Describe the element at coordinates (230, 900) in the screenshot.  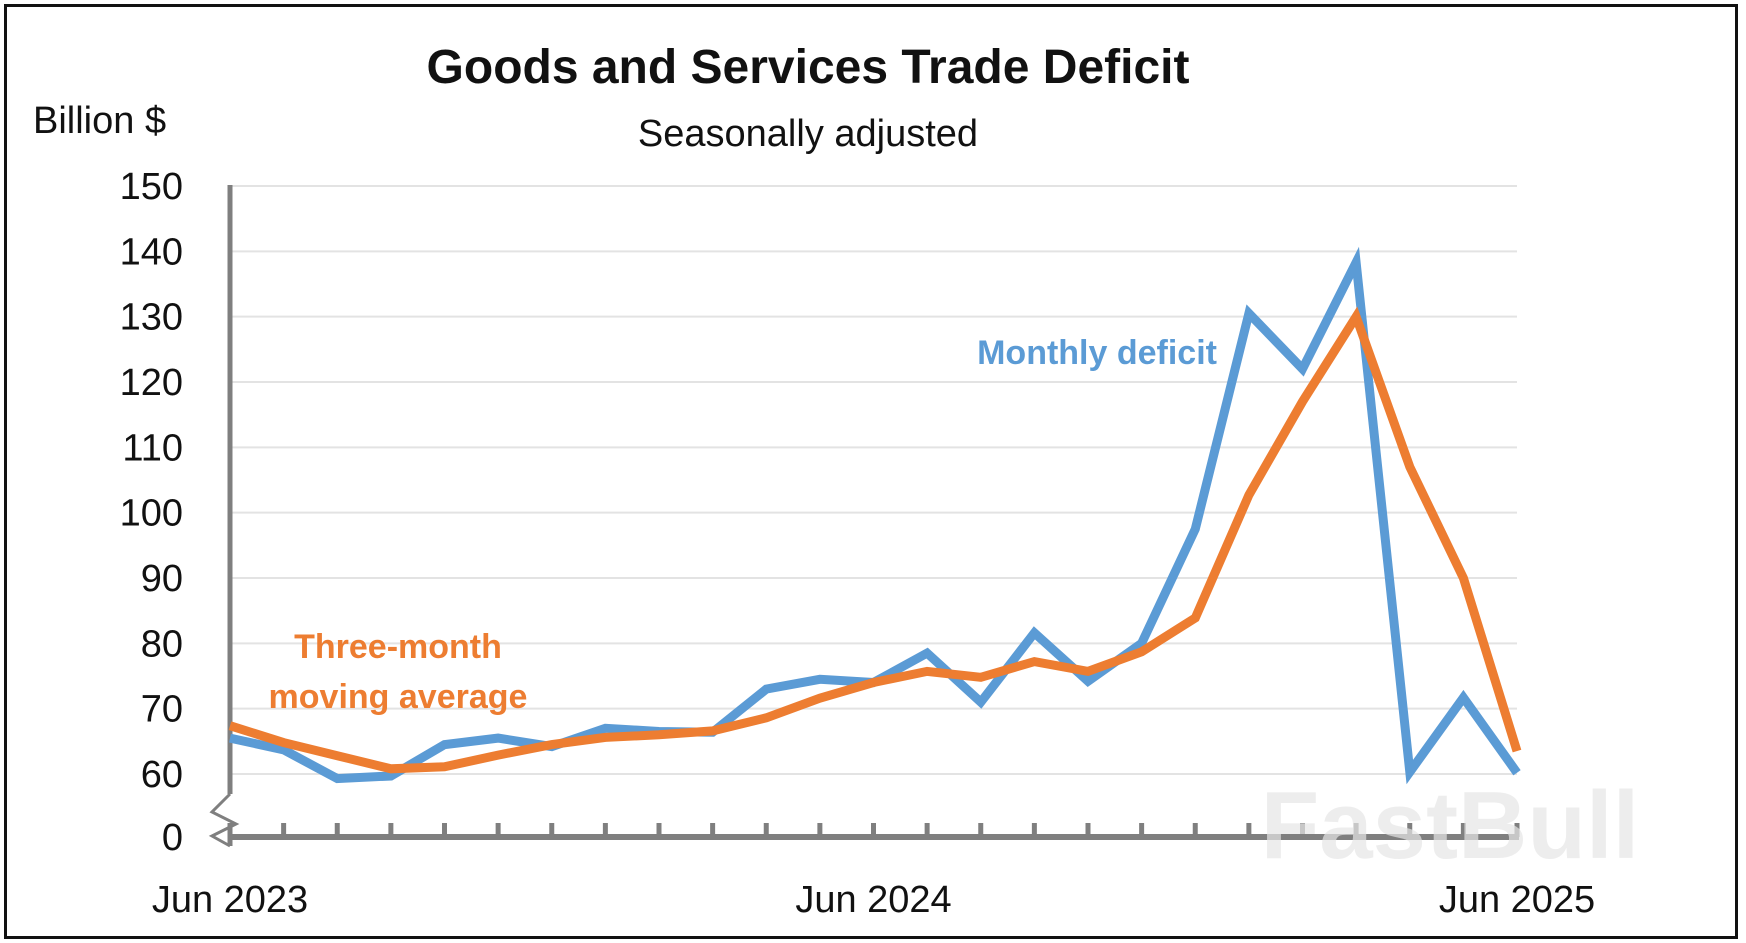
I see `x-tick-label: Jun 2023` at that location.